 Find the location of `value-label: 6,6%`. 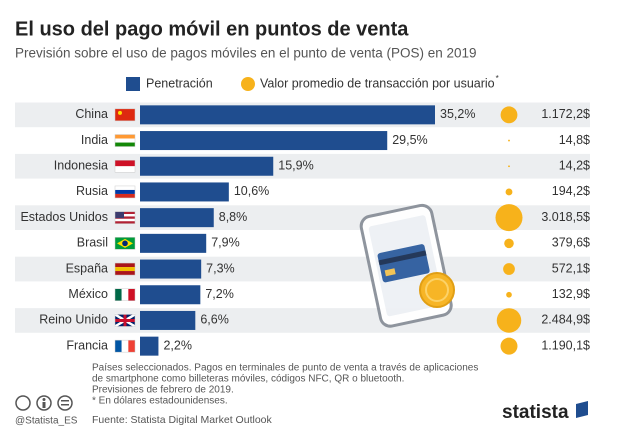

value-label: 6,6% is located at coordinates (214, 320).